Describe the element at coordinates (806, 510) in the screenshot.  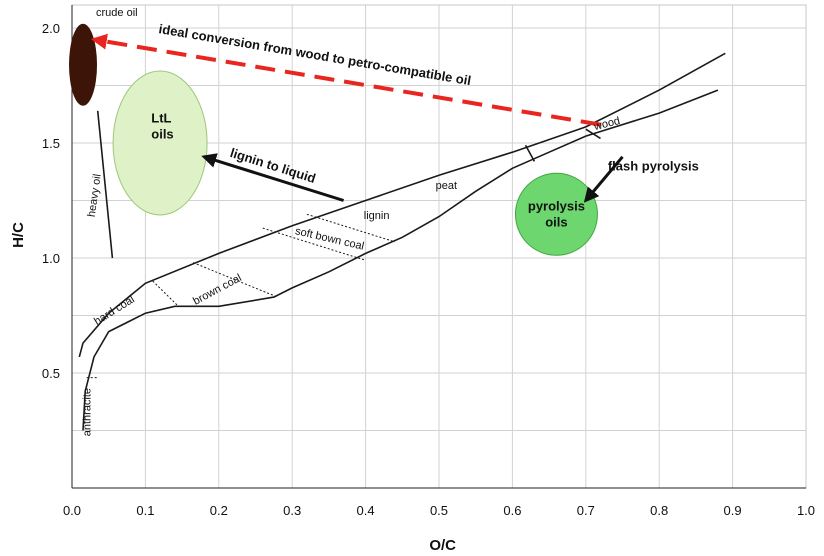
I see `x-tick-label: 1.0` at that location.